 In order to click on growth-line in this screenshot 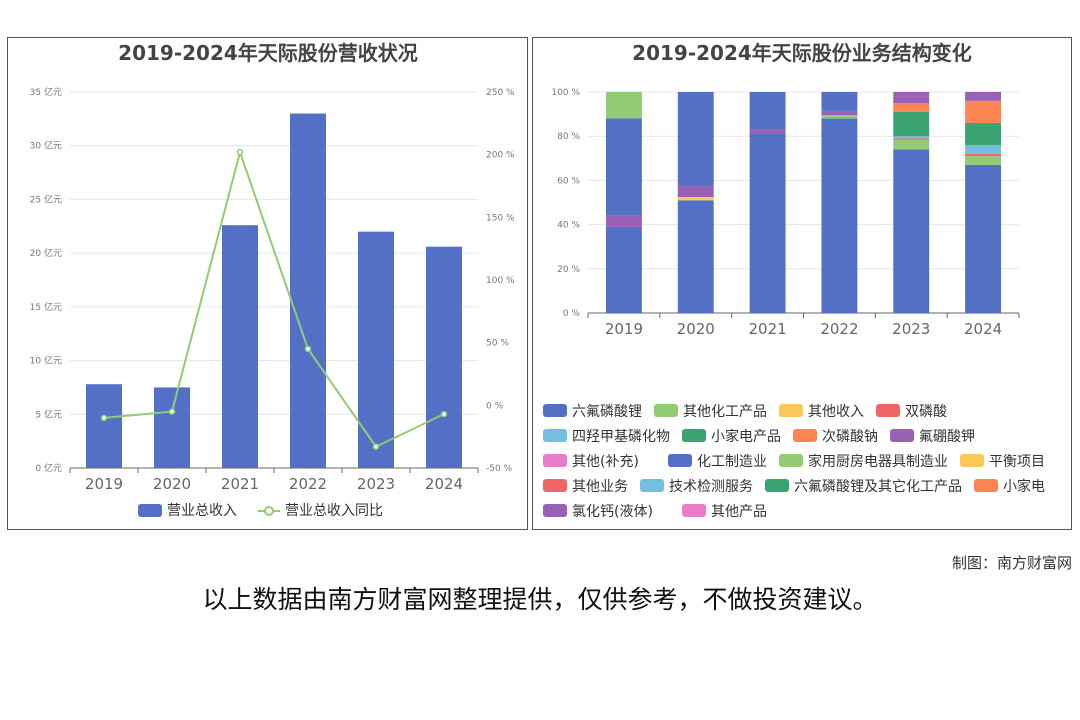, I will do `click(274, 298)`.